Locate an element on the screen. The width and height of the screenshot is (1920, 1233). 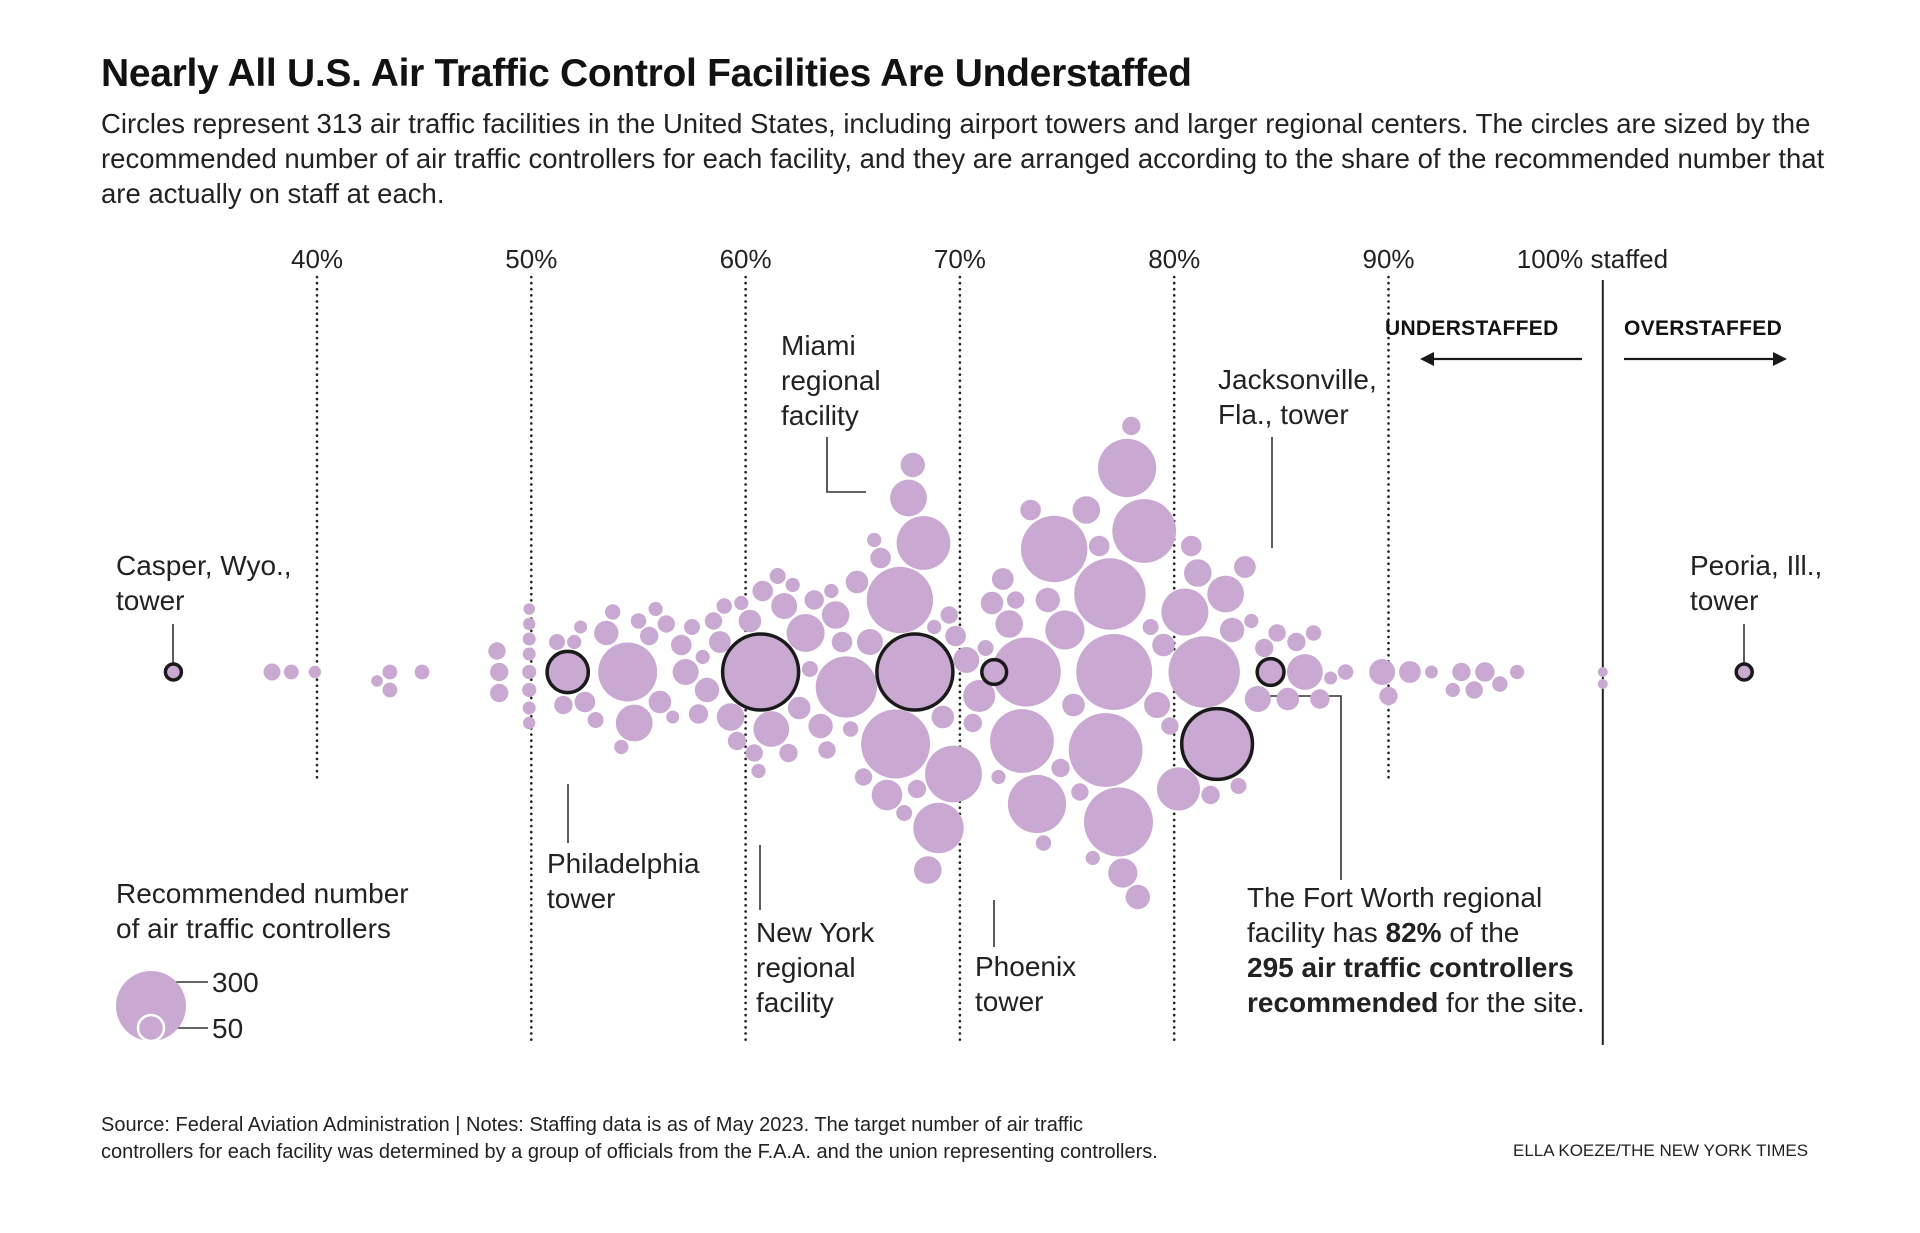
annotation-casper: Casper, Wyo., tower is located at coordinates (204, 583).